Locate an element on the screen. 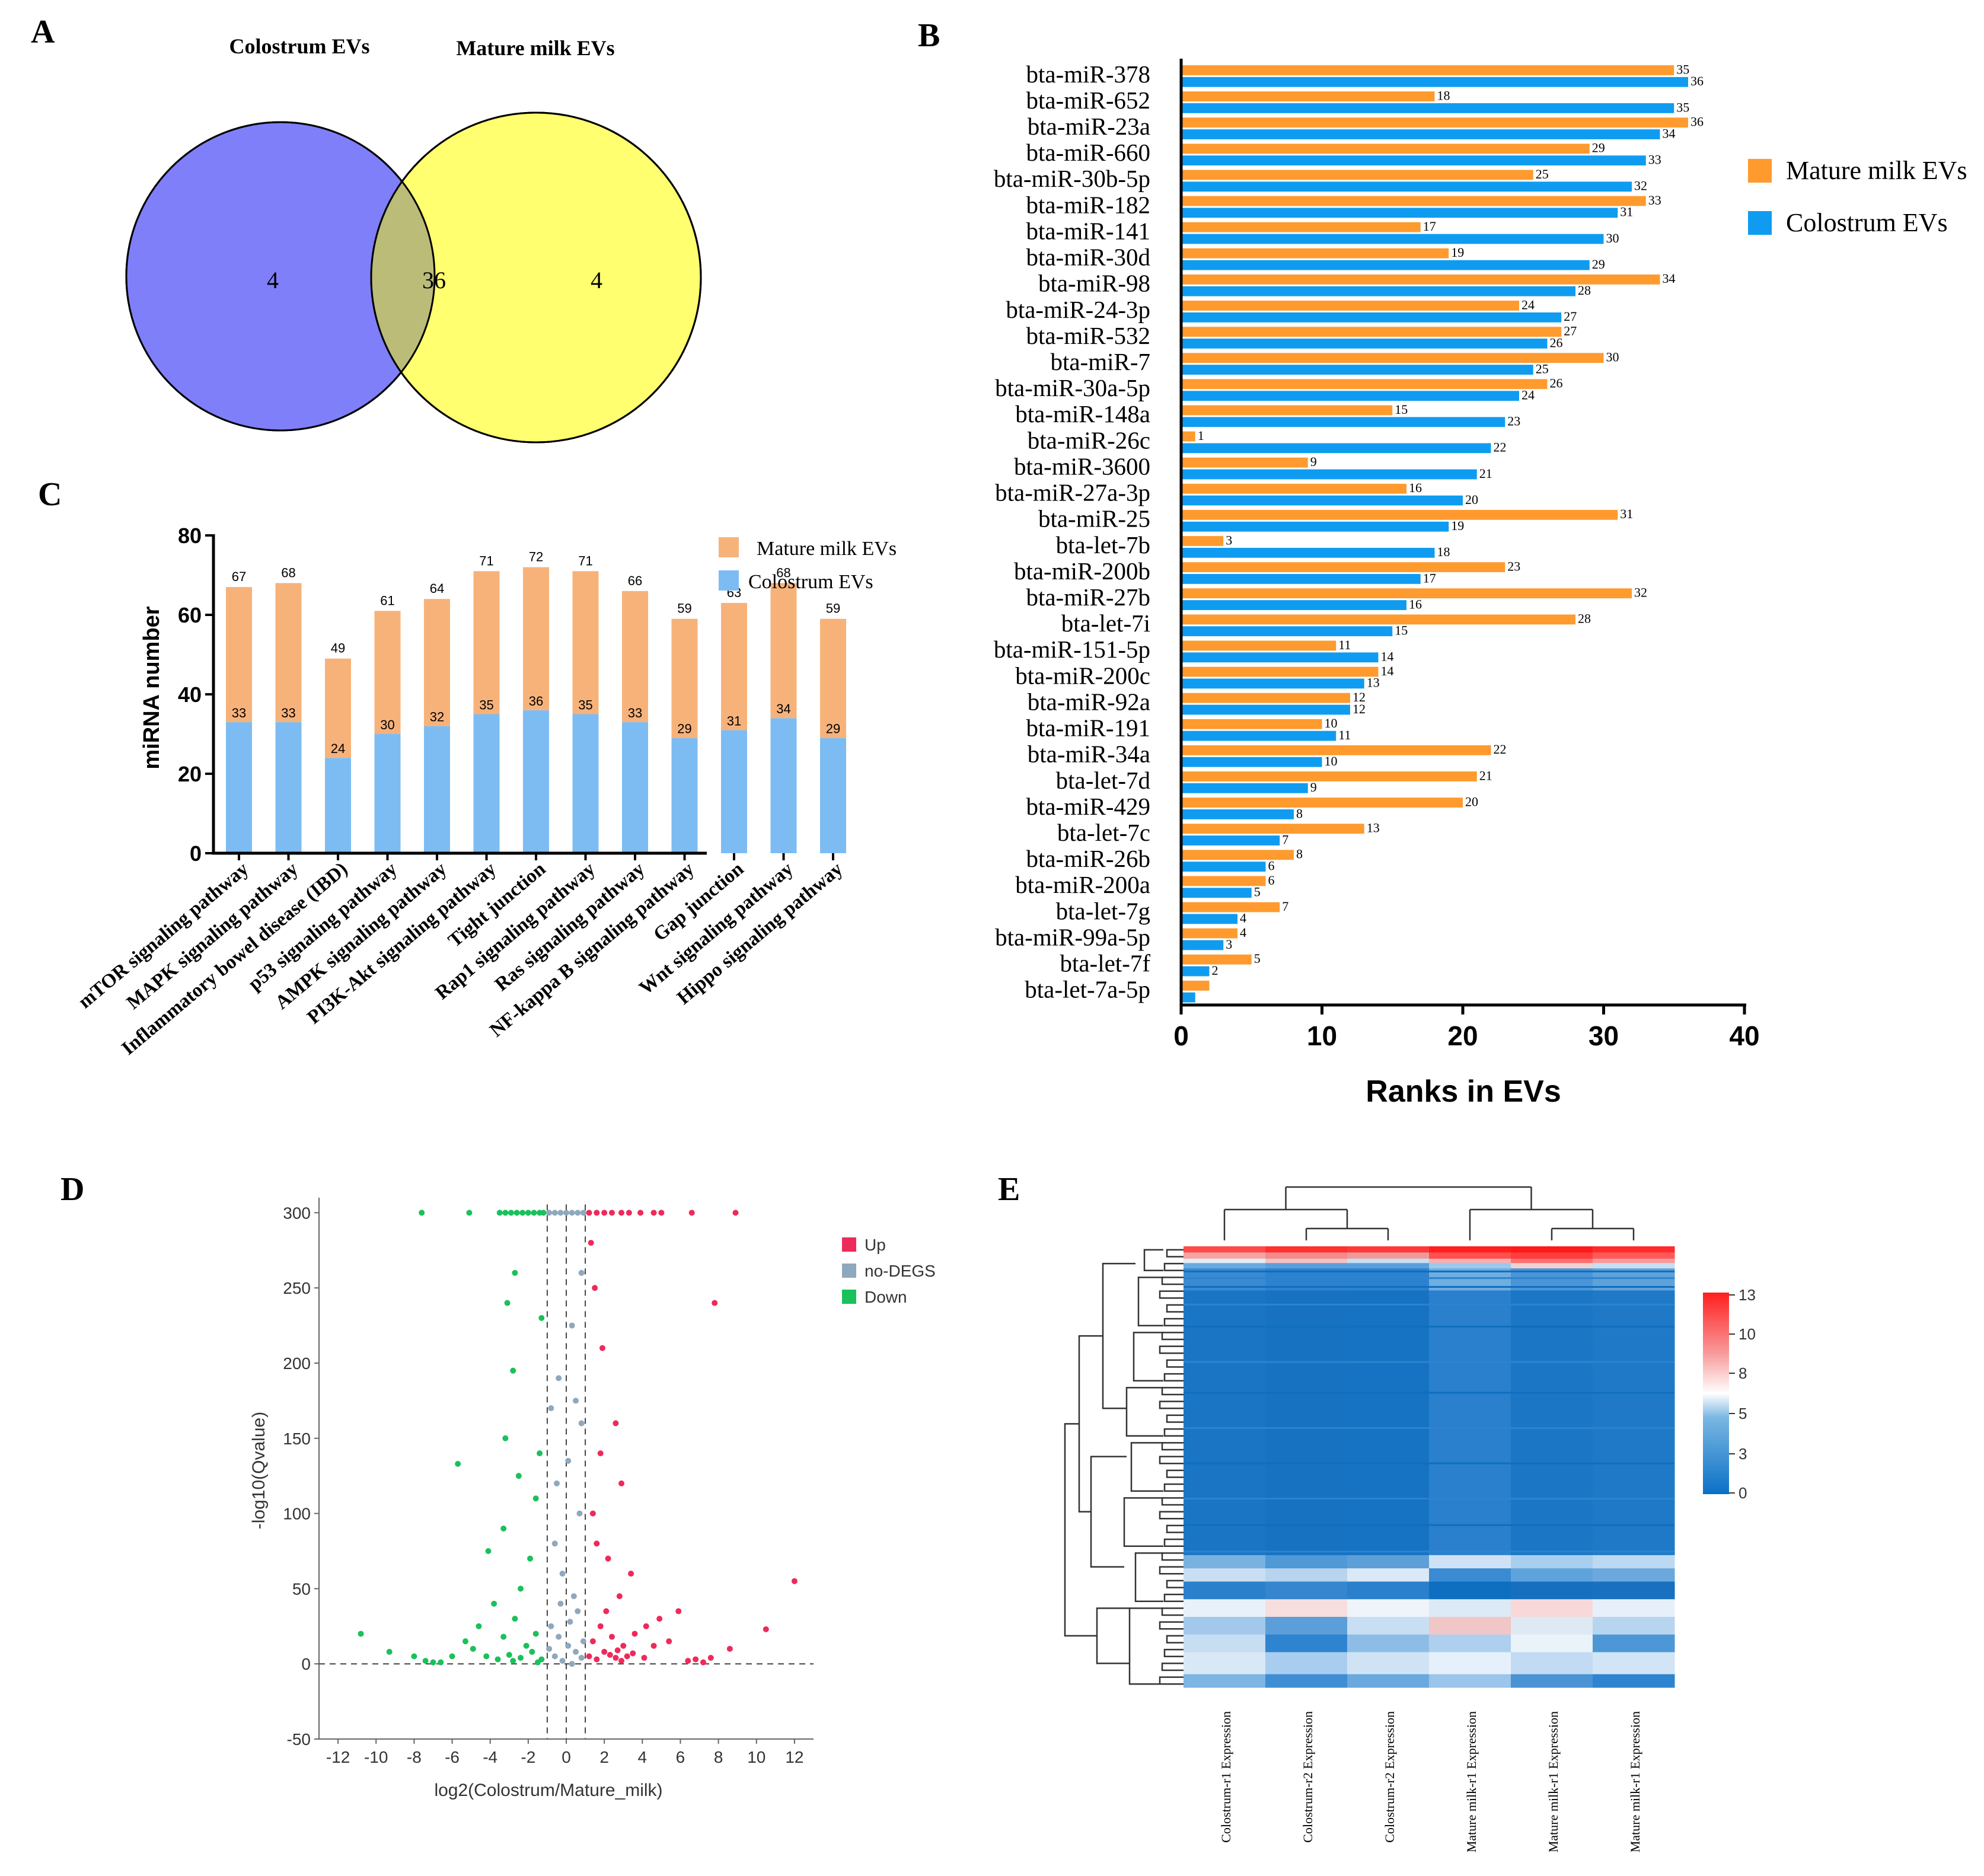 This screenshot has height=1876, width=1984. total-value-label: 68 is located at coordinates (783, 572).